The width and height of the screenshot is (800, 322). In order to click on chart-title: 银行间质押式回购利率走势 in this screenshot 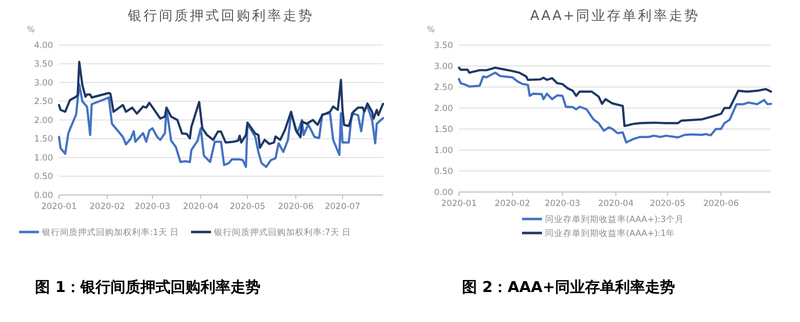, I will do `click(220, 16)`.